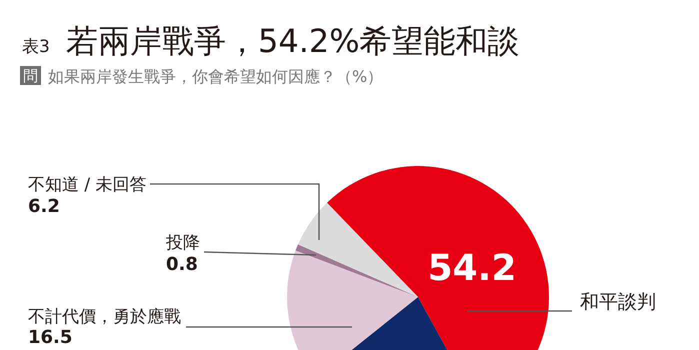  Describe the element at coordinates (50, 337) in the screenshot. I see `data-label: 16.5` at that location.